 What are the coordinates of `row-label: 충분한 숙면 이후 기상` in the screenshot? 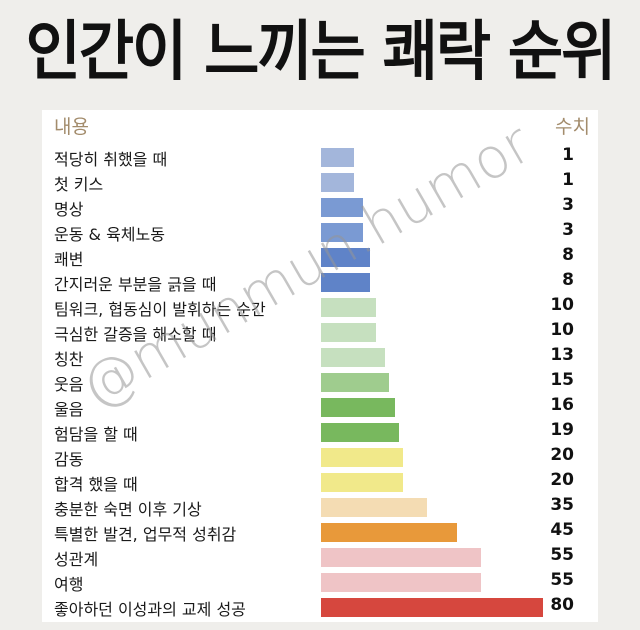 It's located at (128, 509).